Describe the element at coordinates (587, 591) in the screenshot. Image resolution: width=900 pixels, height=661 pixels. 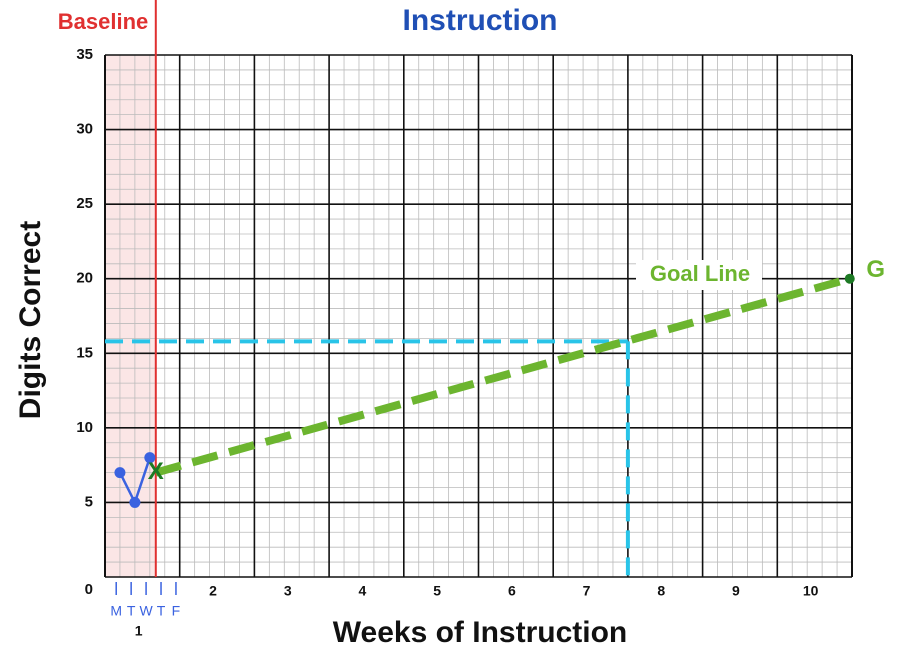
I see `x-tick-label: 7` at that location.